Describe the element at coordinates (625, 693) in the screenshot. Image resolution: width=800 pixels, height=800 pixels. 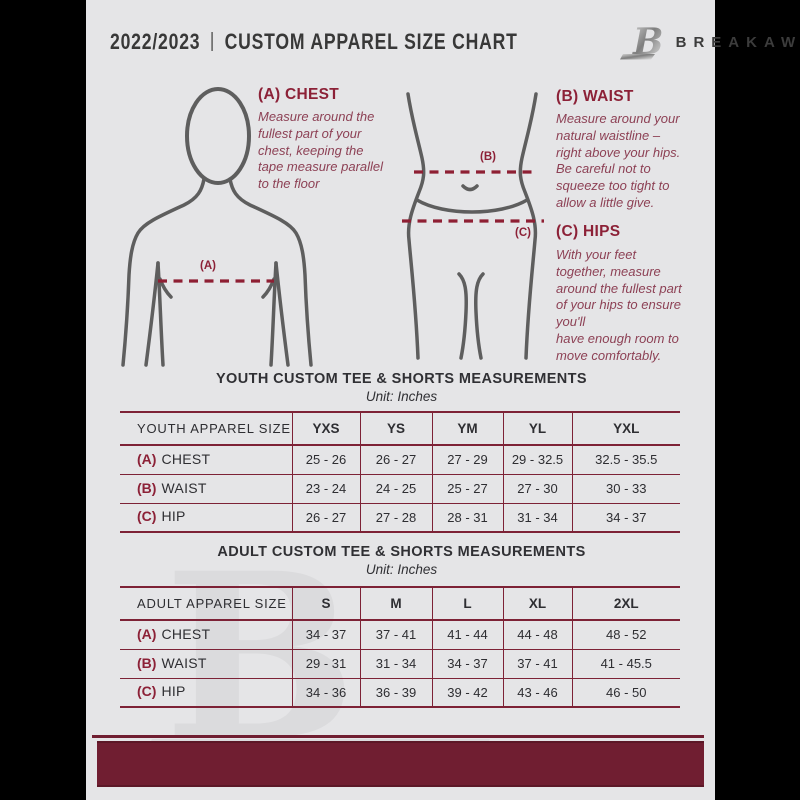
I see `size-range-cell: 46 - 50` at that location.